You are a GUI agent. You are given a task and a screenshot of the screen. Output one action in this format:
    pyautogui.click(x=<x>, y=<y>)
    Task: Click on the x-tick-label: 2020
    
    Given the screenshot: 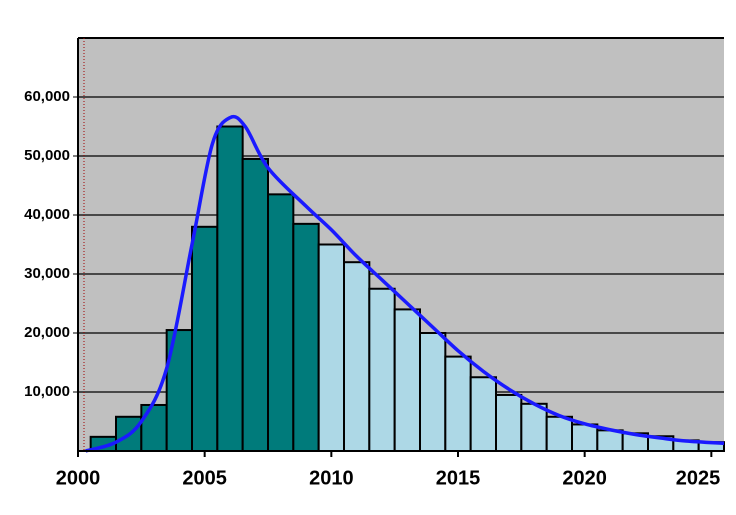 What is the action you would take?
    pyautogui.click(x=584, y=478)
    